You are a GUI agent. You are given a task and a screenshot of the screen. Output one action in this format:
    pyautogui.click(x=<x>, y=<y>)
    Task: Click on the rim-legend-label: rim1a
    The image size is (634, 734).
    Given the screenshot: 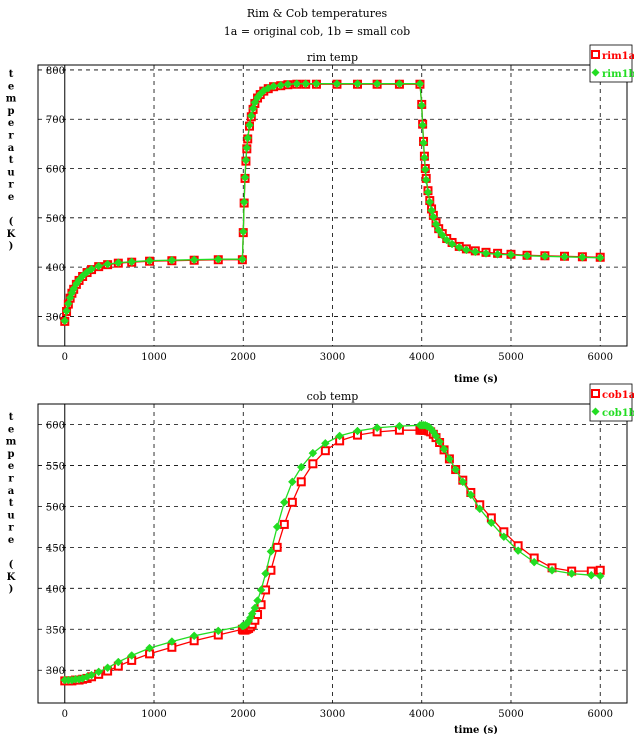 What is the action you would take?
    pyautogui.click(x=618, y=56)
    